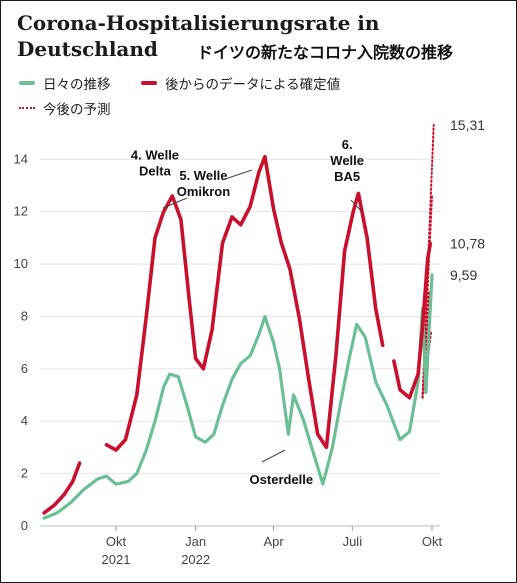  I want to click on y-tick-label: 8, so click(24, 315).